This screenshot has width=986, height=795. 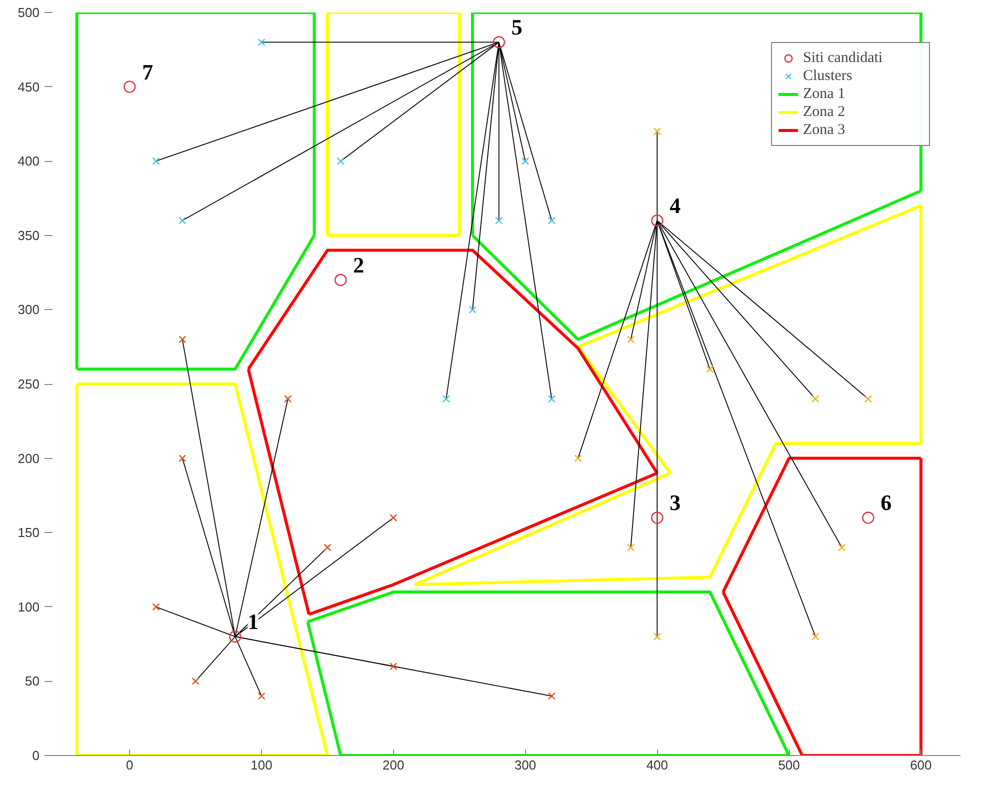 What do you see at coordinates (824, 130) in the screenshot?
I see `legend-label: Zona 3` at bounding box center [824, 130].